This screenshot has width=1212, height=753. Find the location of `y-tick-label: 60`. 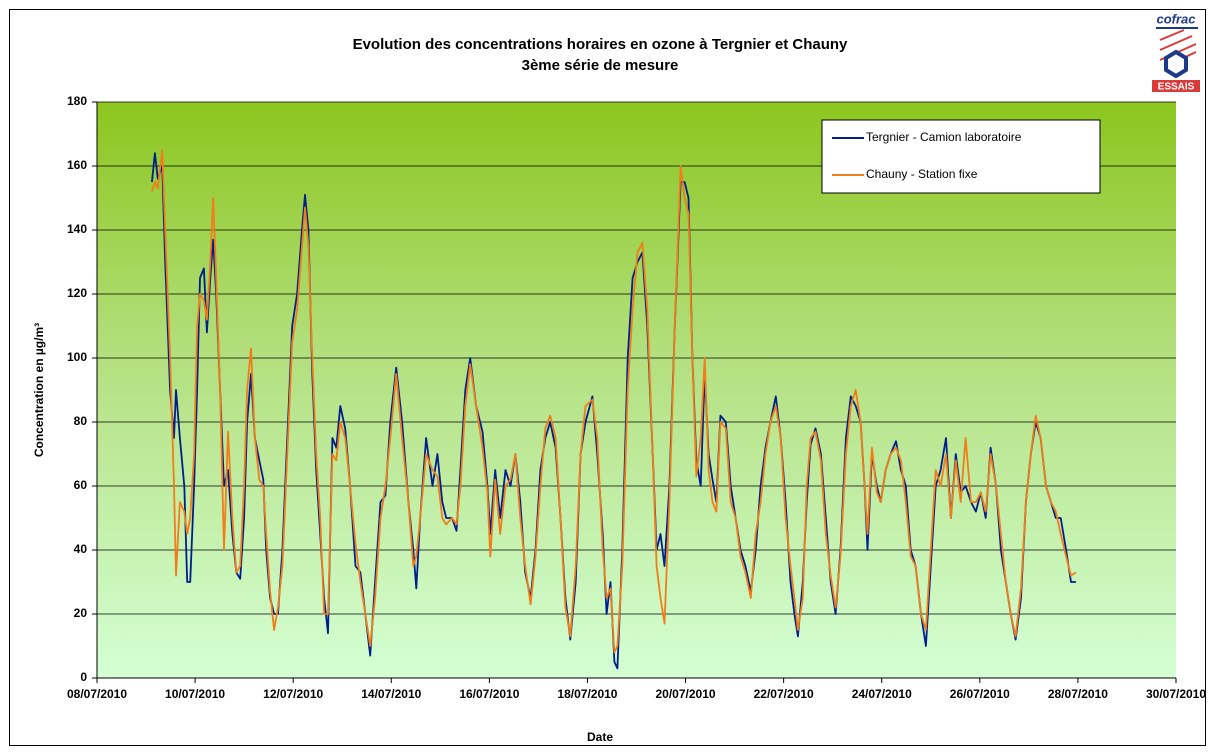

y-tick-label: 60 is located at coordinates (81, 485).